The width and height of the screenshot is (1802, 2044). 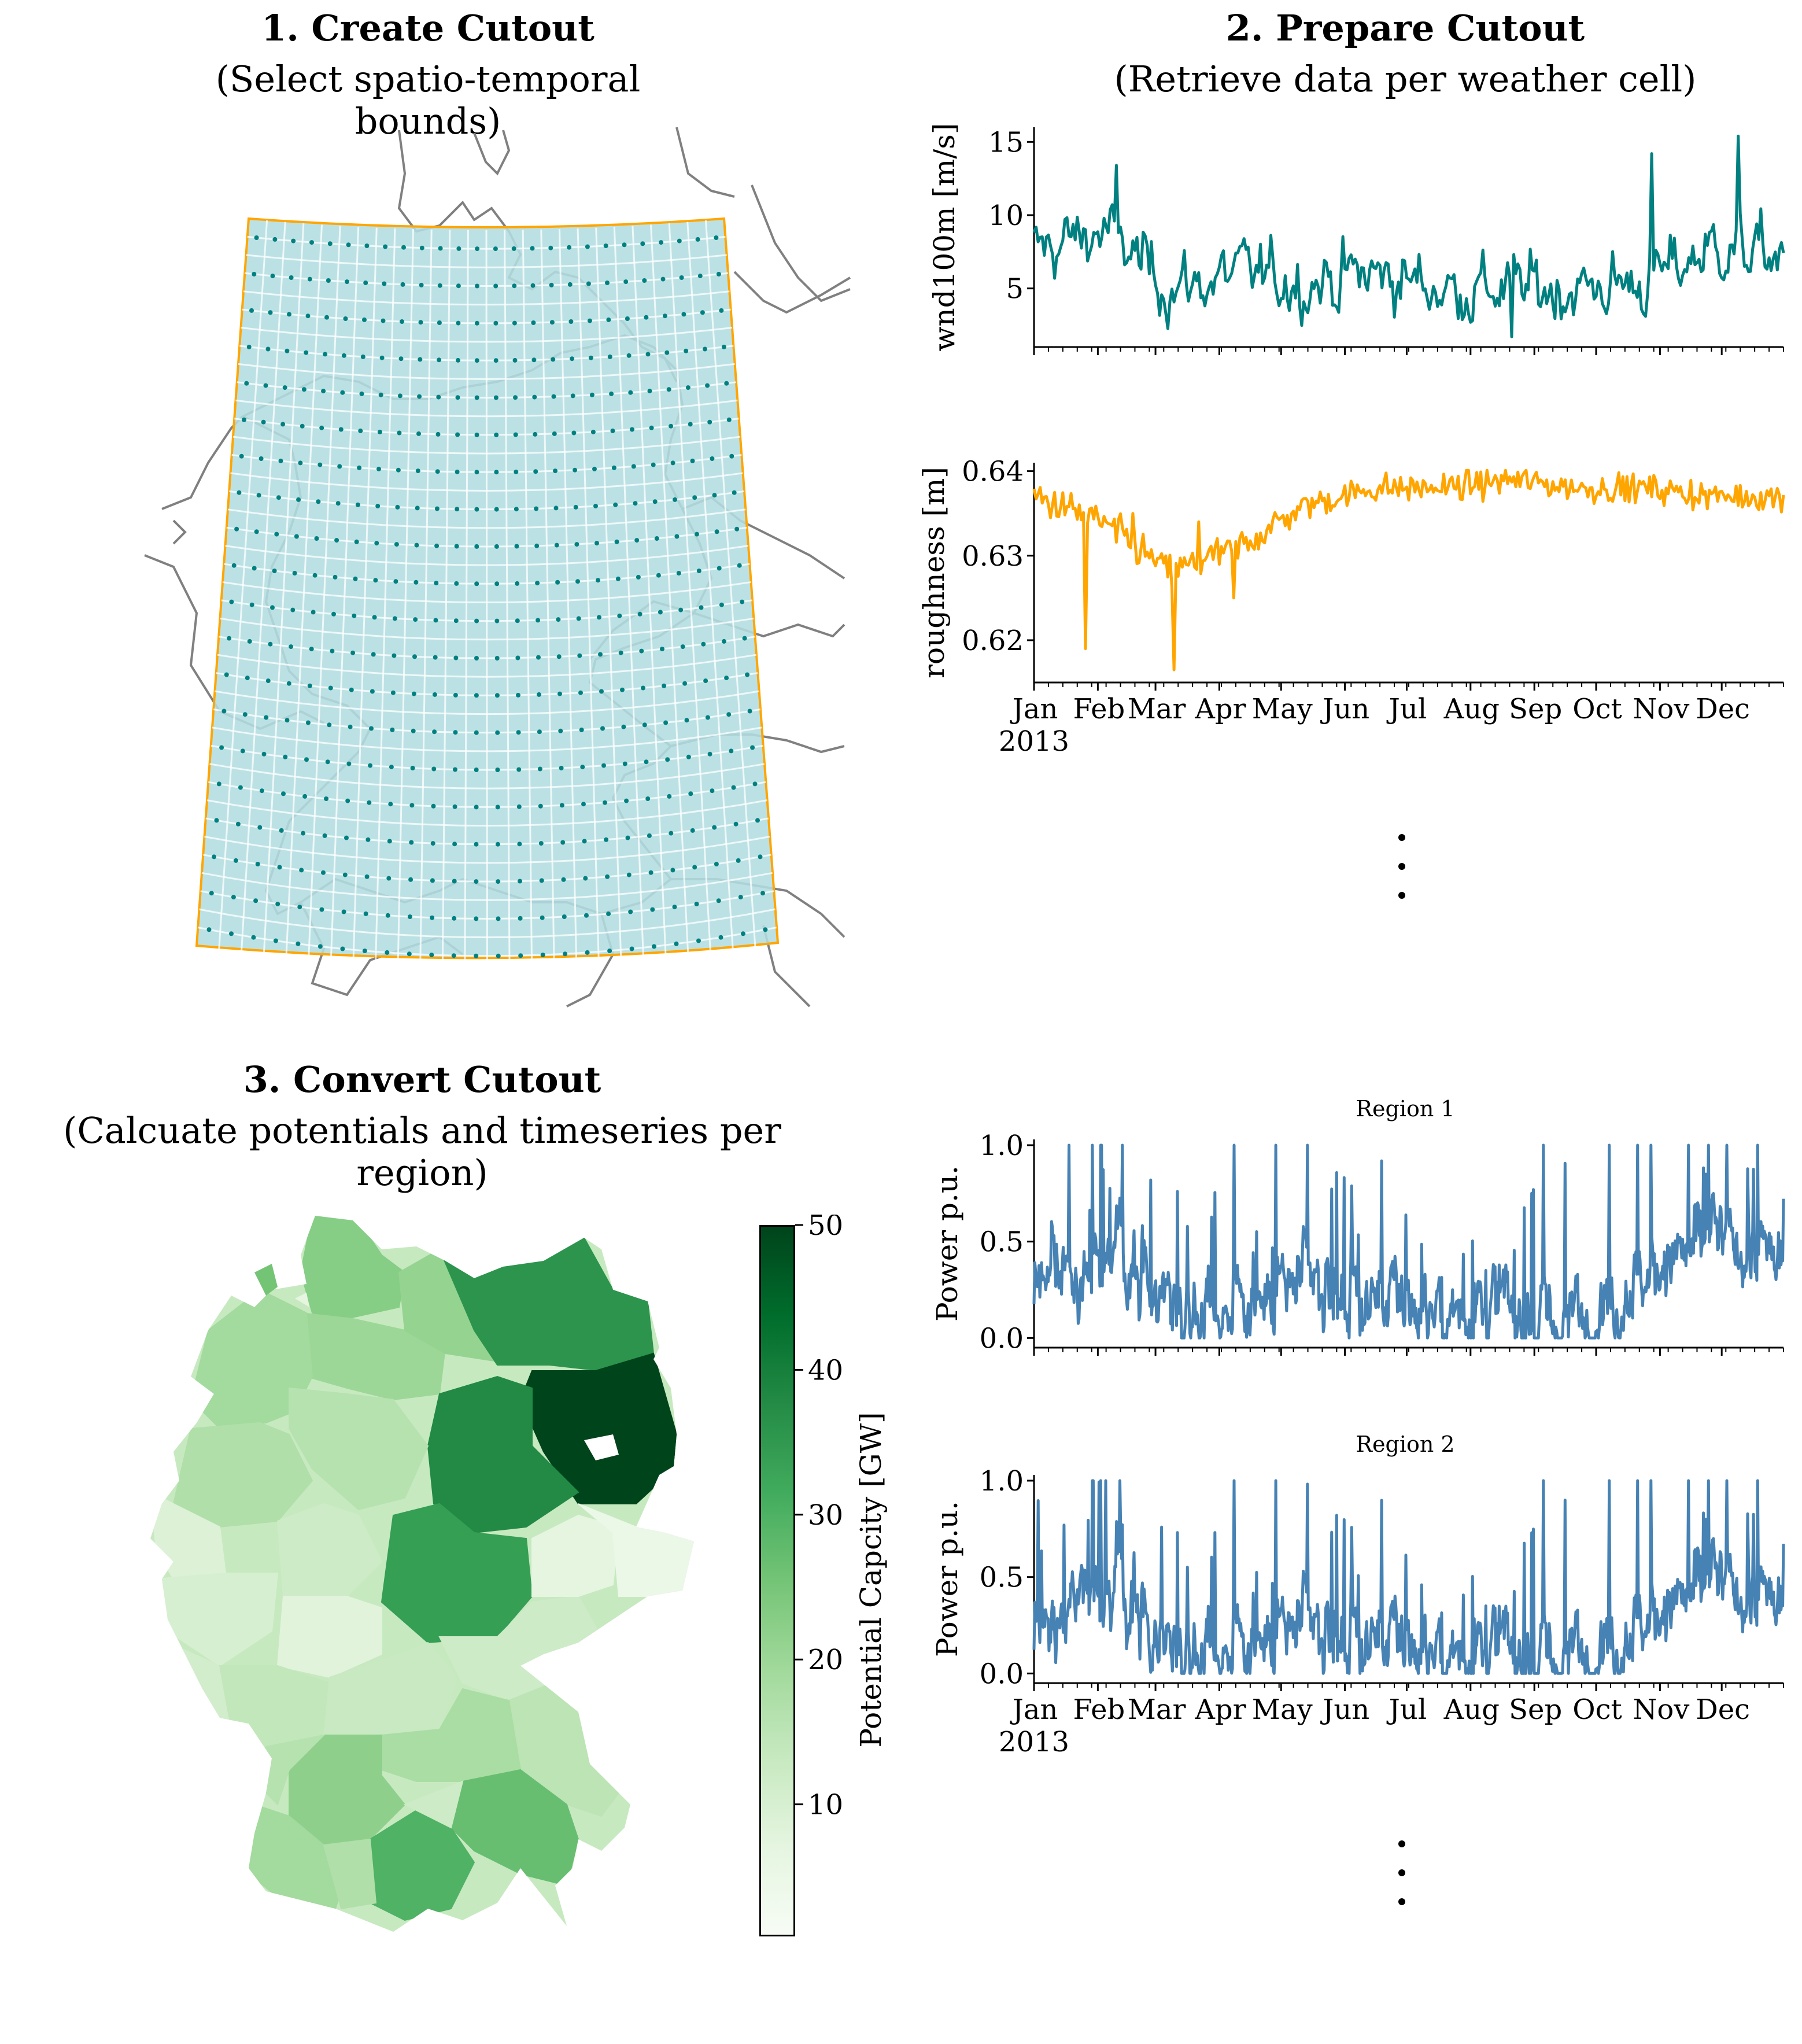 I want to click on x-tick-label: Oct, so click(x=1597, y=709).